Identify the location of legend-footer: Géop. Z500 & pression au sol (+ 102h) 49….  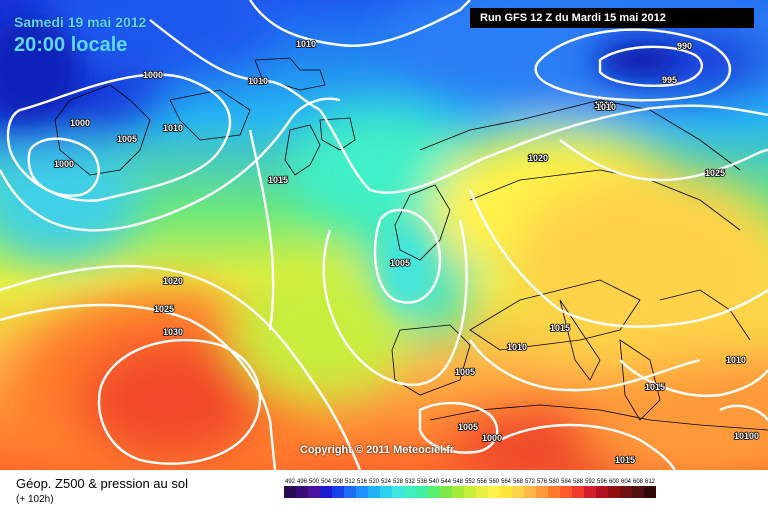
(384, 491).